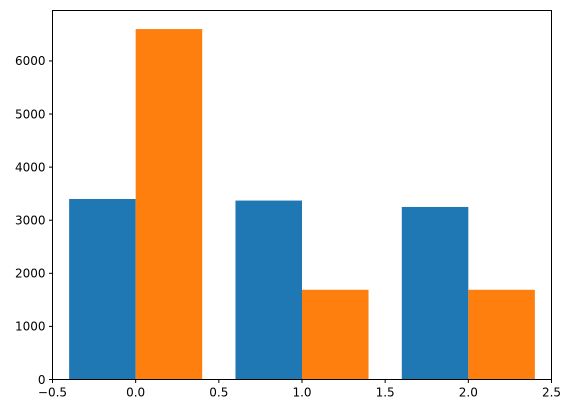 Image resolution: width=565 pixels, height=413 pixels. Describe the element at coordinates (30, 327) in the screenshot. I see `y-tick-label: 1000` at that location.